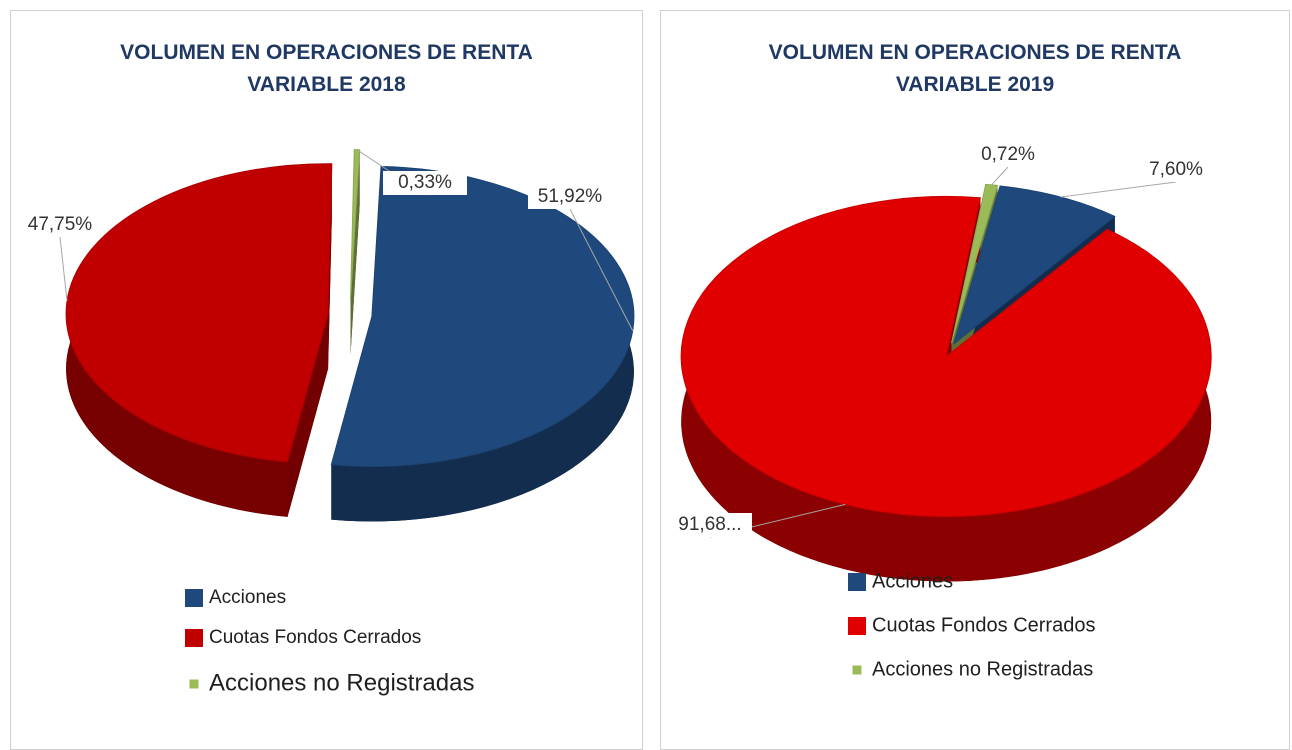 The image size is (1292, 750). I want to click on data-label: 0,72%, so click(1008, 154).